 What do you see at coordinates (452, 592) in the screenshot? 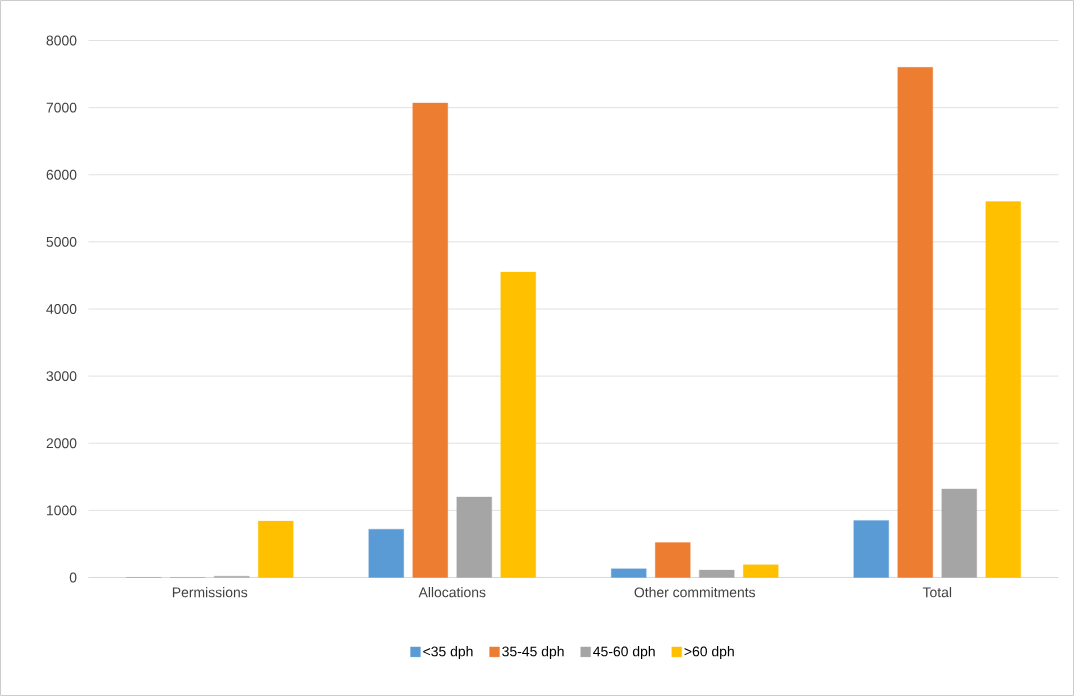
I see `x-tick-label: Allocations` at bounding box center [452, 592].